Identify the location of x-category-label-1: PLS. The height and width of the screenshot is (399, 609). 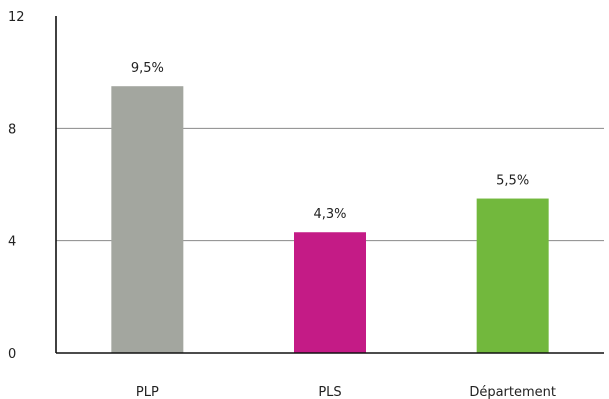
(329, 392).